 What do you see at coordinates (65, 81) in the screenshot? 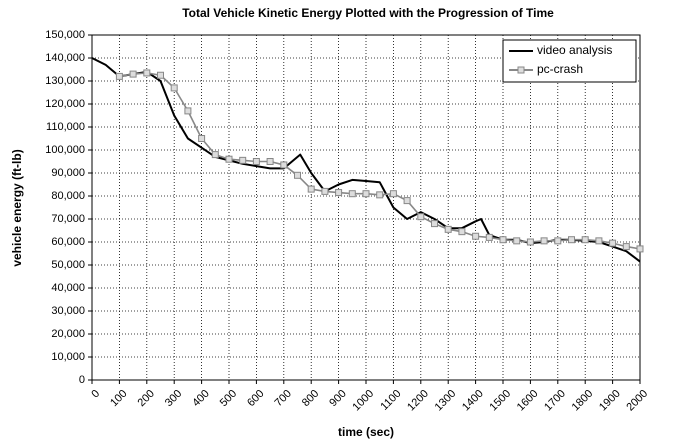
I see `y-tick-label: 130,000` at bounding box center [65, 81].